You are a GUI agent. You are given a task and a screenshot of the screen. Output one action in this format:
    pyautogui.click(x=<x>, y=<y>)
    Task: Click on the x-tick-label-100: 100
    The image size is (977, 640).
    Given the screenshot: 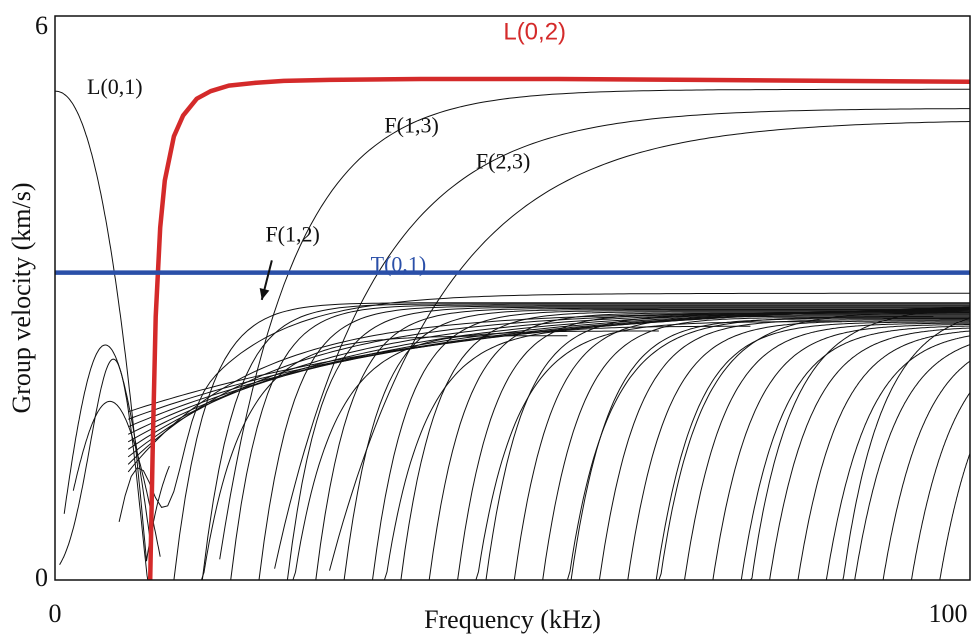 What is the action you would take?
    pyautogui.click(x=948, y=613)
    